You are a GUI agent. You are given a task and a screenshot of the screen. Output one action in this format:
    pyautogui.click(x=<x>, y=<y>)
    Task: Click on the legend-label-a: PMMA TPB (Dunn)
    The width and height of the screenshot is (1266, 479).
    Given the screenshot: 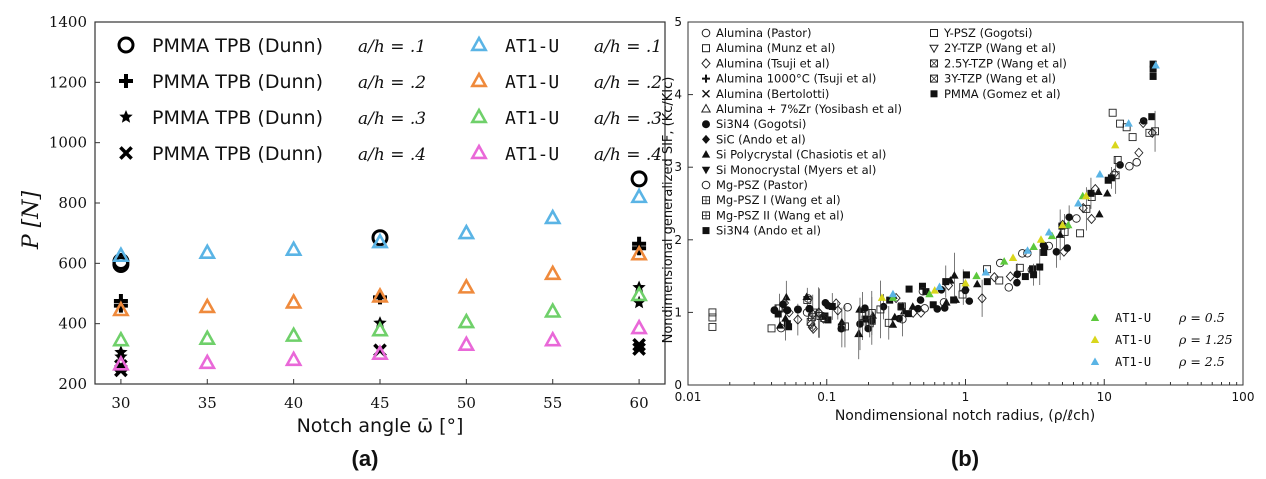 What is the action you would take?
    pyautogui.click(x=237, y=118)
    